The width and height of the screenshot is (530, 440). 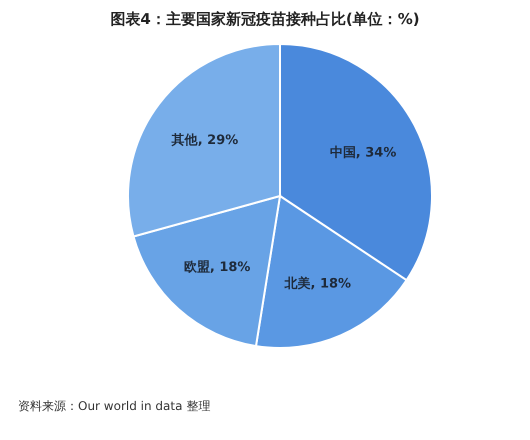 What do you see at coordinates (204, 140) in the screenshot?
I see `slice-label: 其他, 29%` at bounding box center [204, 140].